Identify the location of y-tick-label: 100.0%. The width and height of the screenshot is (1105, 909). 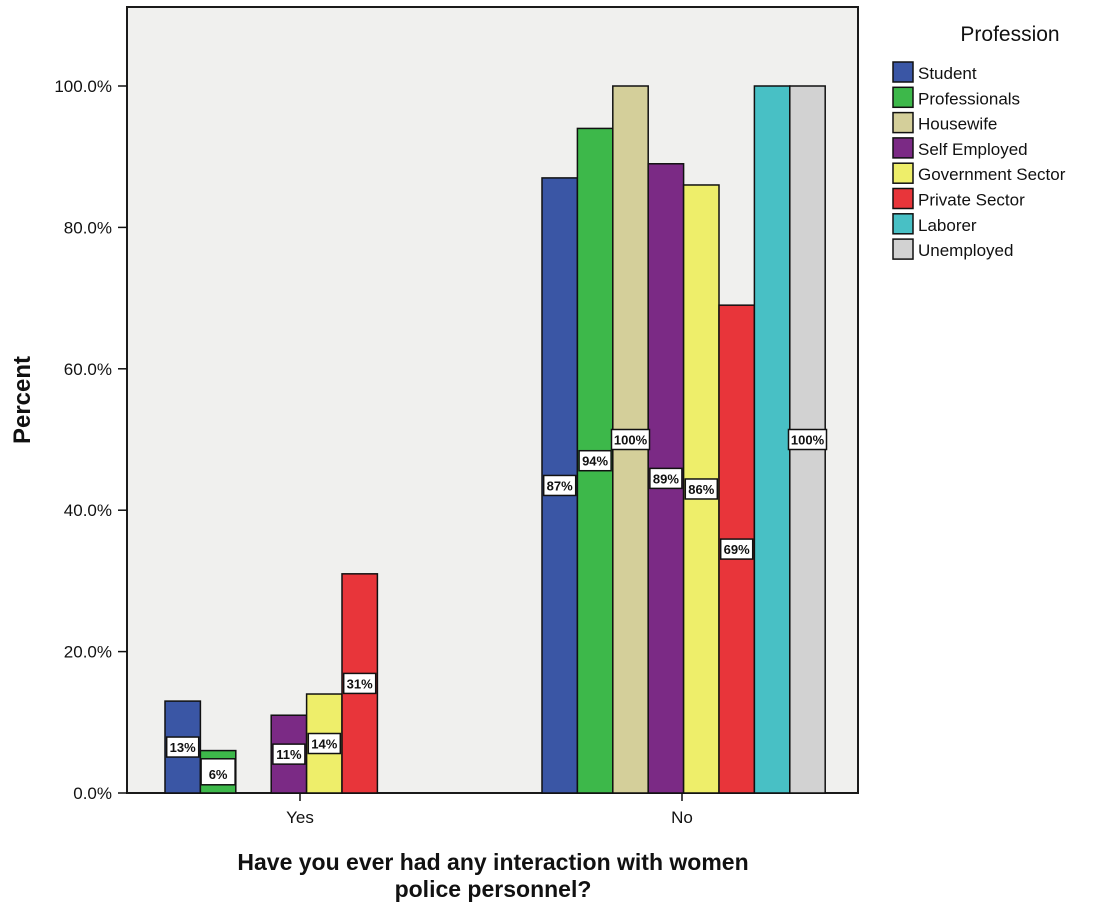
(83, 86).